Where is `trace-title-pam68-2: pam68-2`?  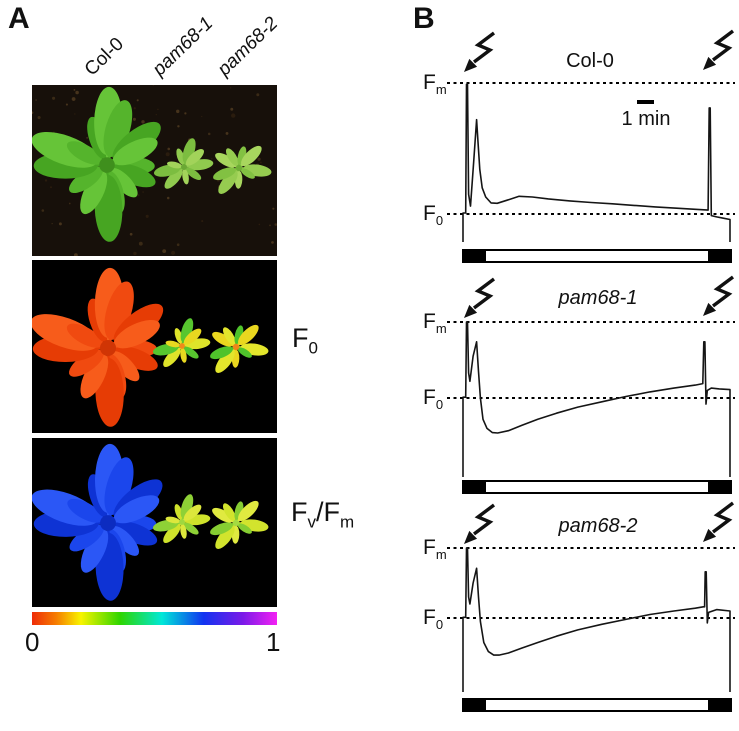
trace-title-pam68-2: pam68-2 is located at coordinates (598, 526).